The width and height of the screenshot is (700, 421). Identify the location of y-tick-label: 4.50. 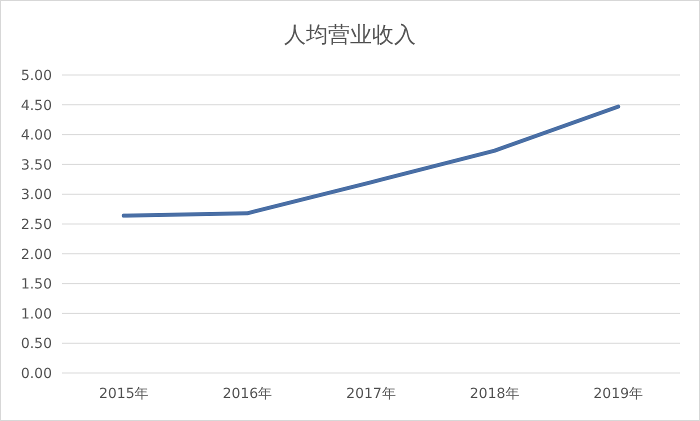
(36, 106).